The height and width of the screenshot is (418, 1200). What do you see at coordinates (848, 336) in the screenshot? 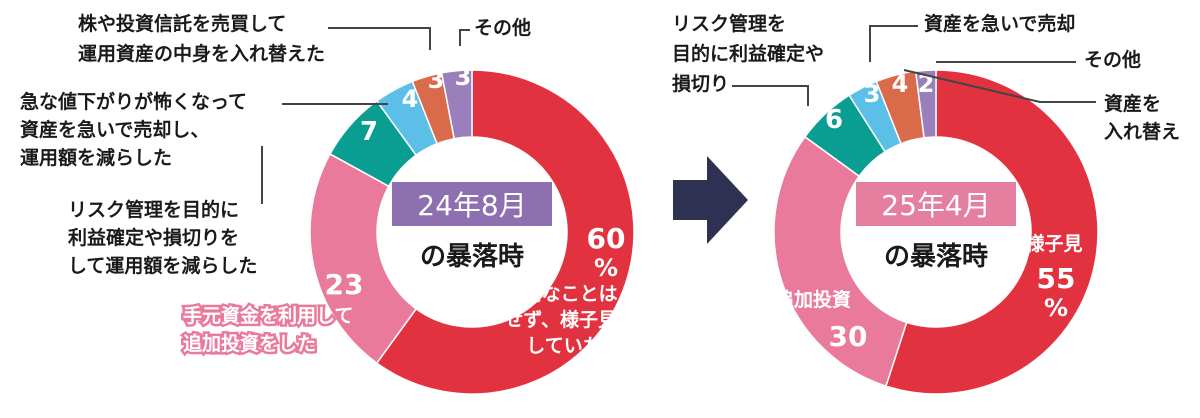
I see `value-label-add: 30` at bounding box center [848, 336].